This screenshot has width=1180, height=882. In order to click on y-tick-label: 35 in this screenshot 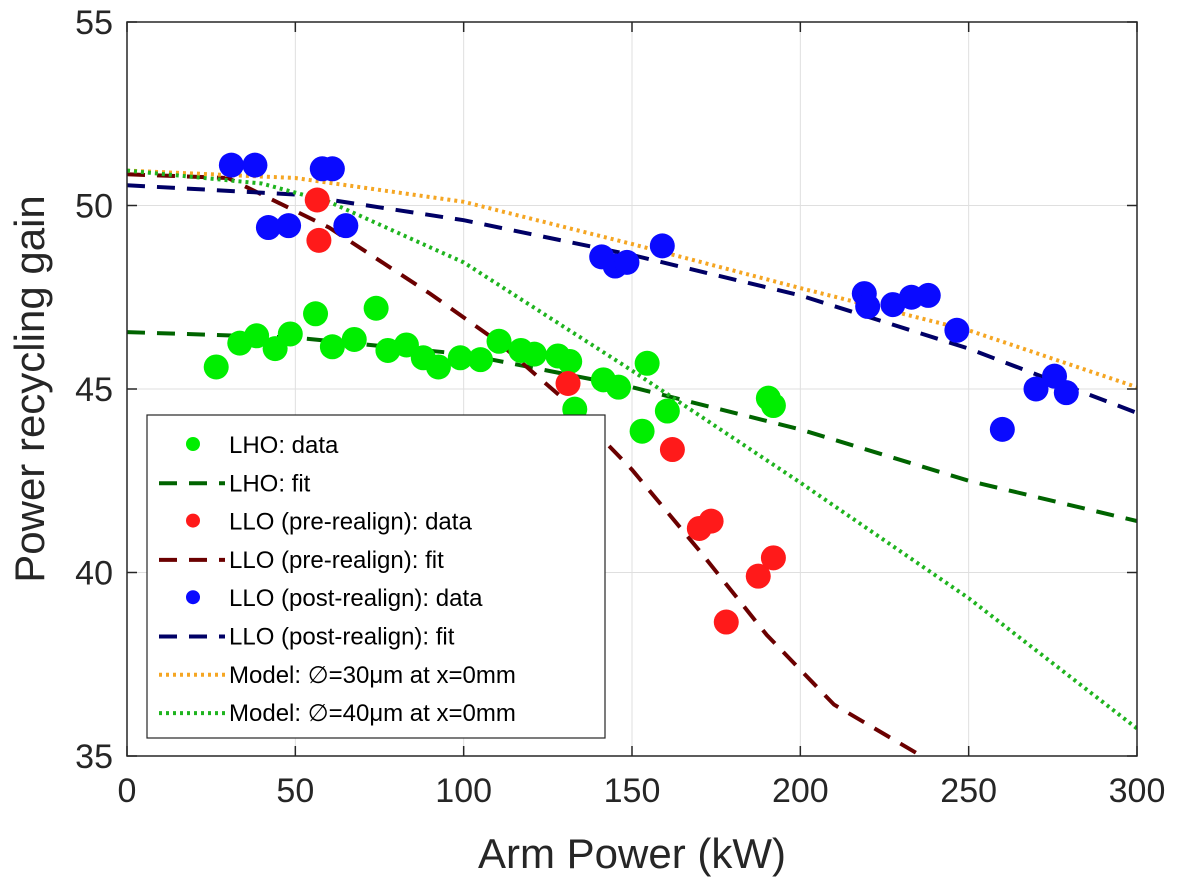, I will do `click(94, 757)`.